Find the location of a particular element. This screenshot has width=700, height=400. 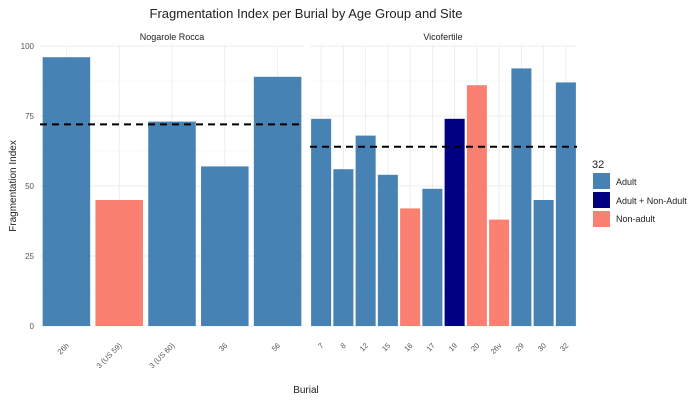

y-tick-label: 100 is located at coordinates (28, 46).